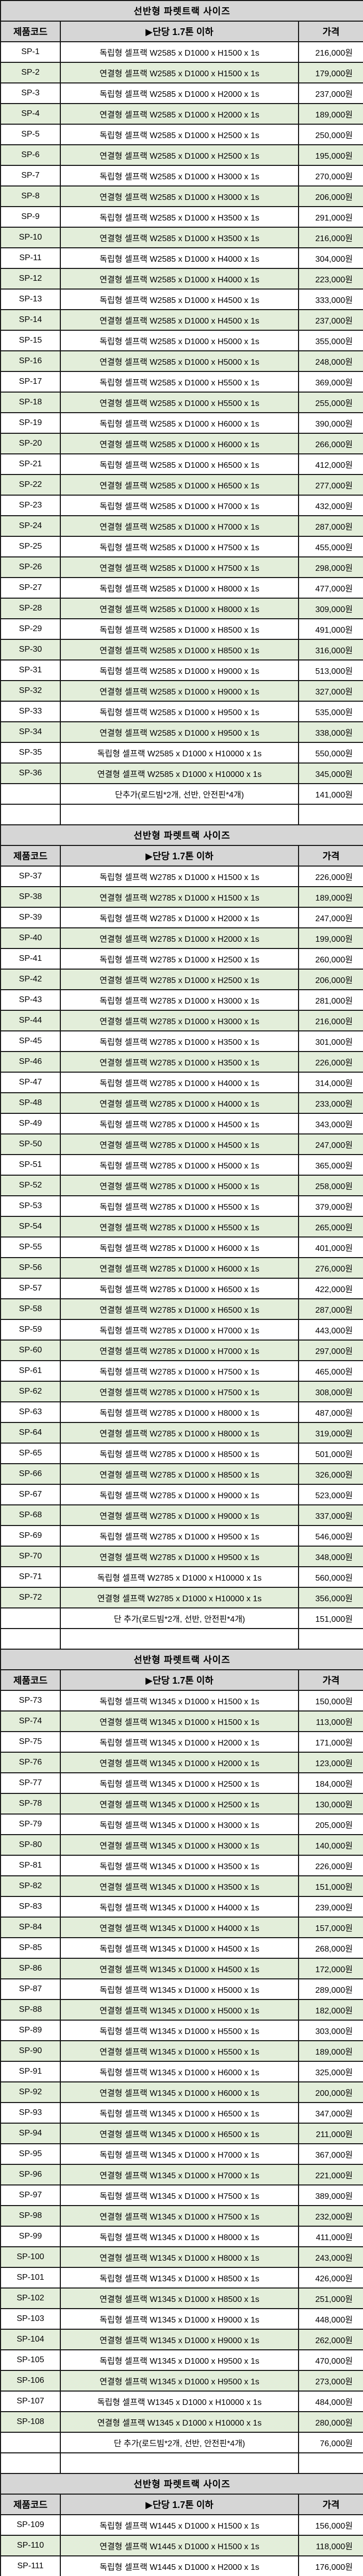 The width and height of the screenshot is (363, 2576). What do you see at coordinates (31, 1948) in the screenshot?
I see `product-code-cell: SP-85` at bounding box center [31, 1948].